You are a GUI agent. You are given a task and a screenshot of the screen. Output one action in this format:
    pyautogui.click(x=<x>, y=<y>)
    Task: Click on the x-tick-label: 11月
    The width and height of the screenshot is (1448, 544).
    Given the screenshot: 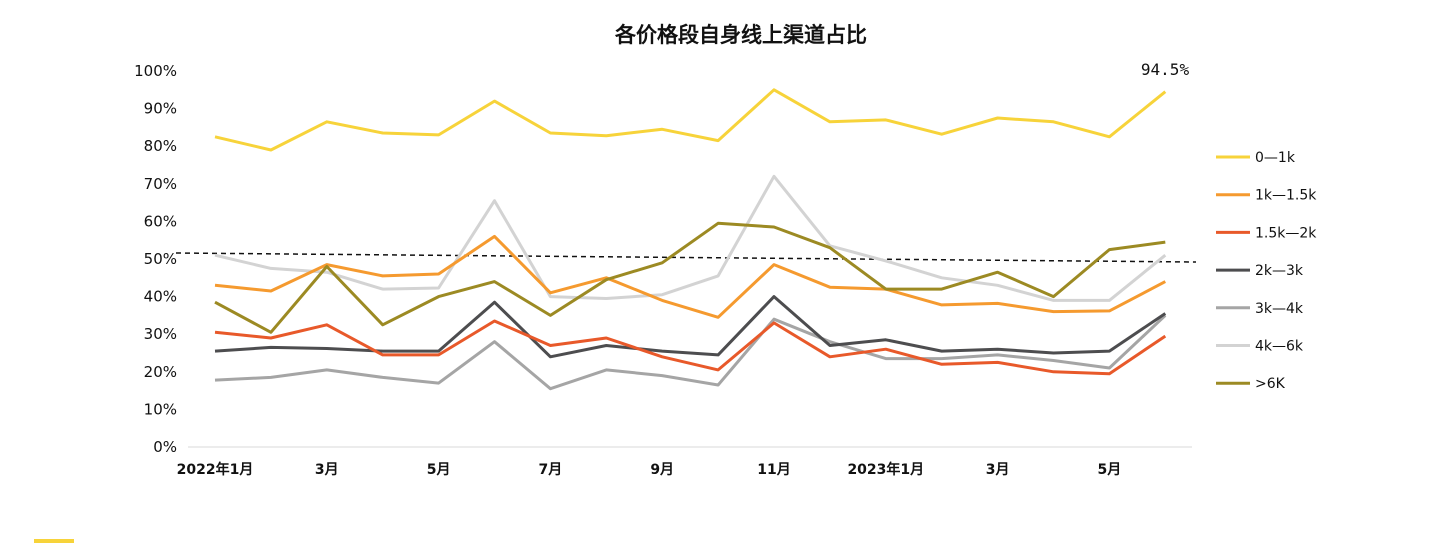 What is the action you would take?
    pyautogui.click(x=773, y=470)
    